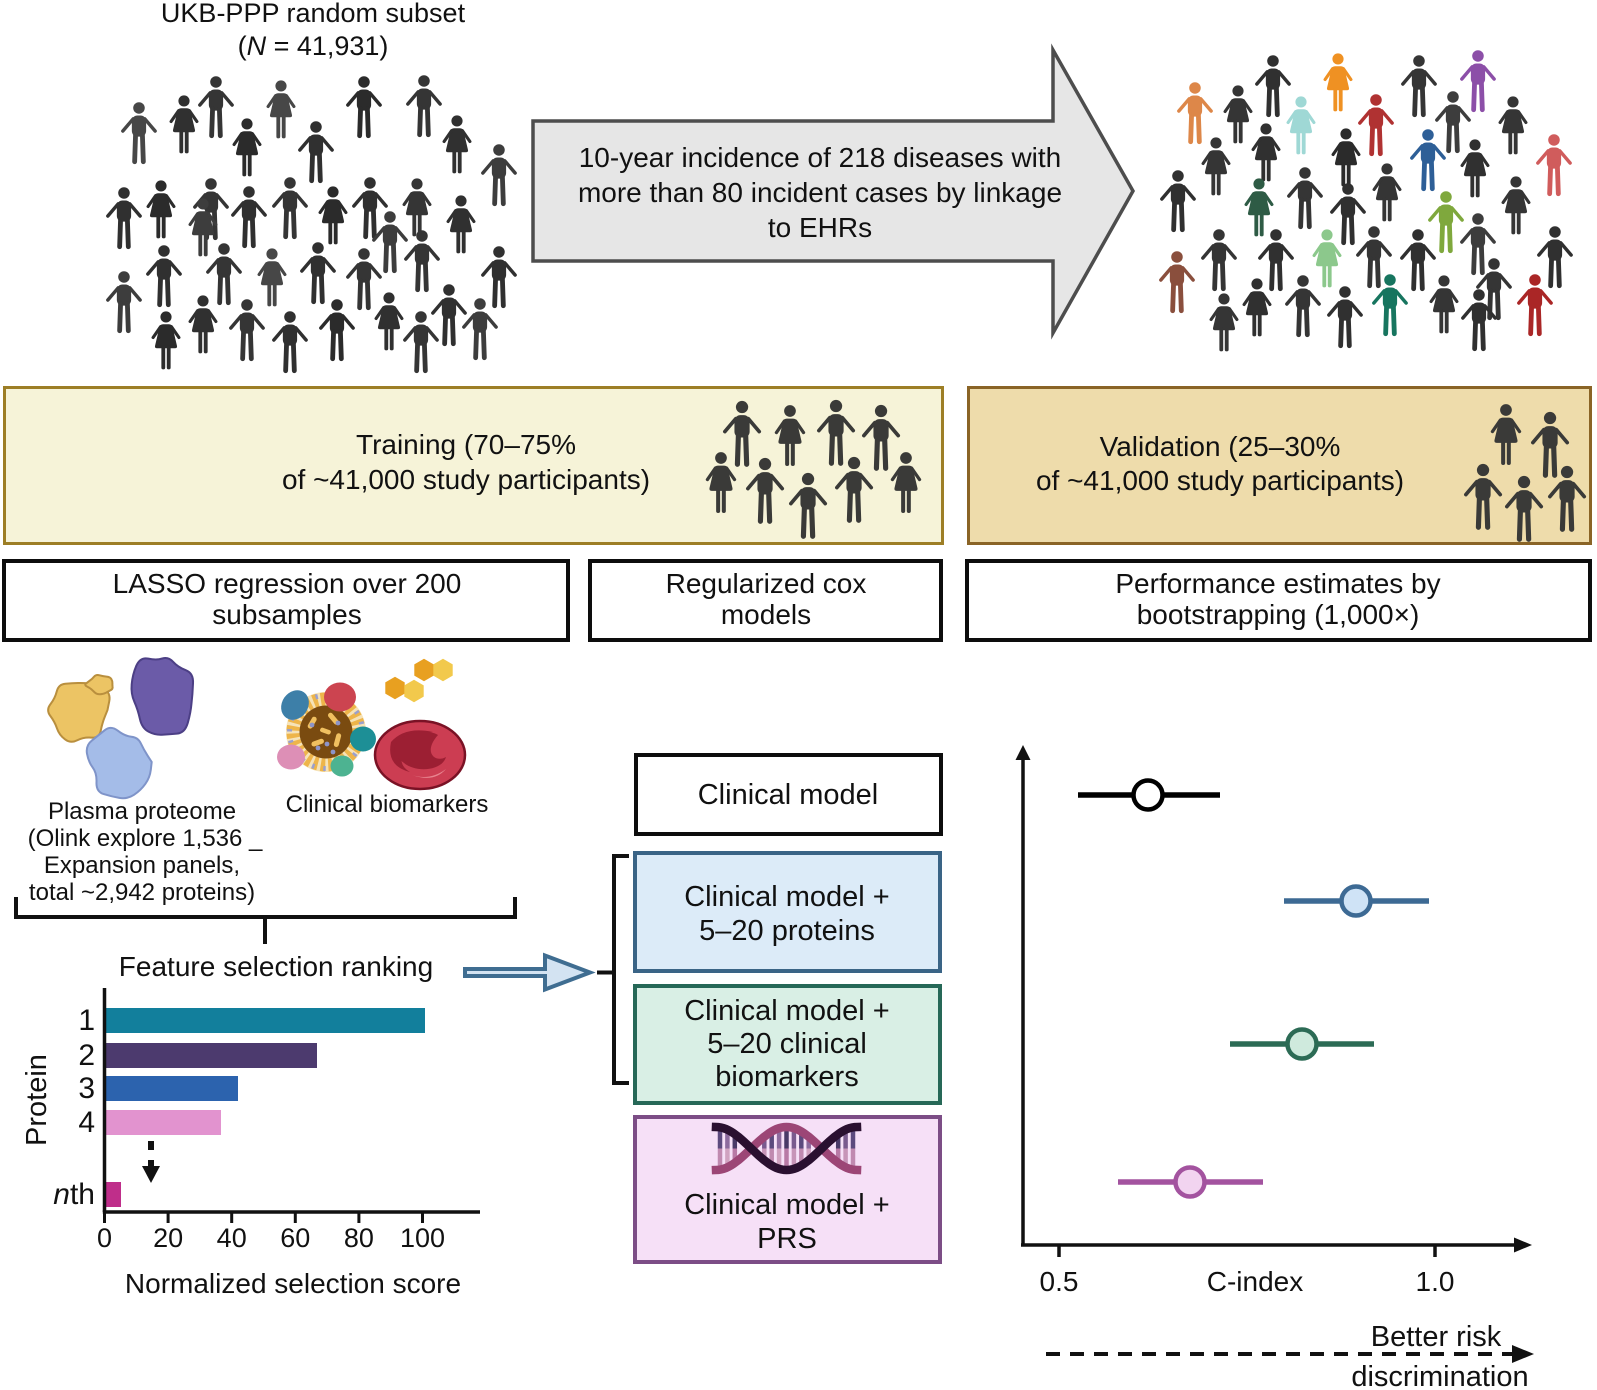  I want to click on svg-text: 20, so click(168, 1238).